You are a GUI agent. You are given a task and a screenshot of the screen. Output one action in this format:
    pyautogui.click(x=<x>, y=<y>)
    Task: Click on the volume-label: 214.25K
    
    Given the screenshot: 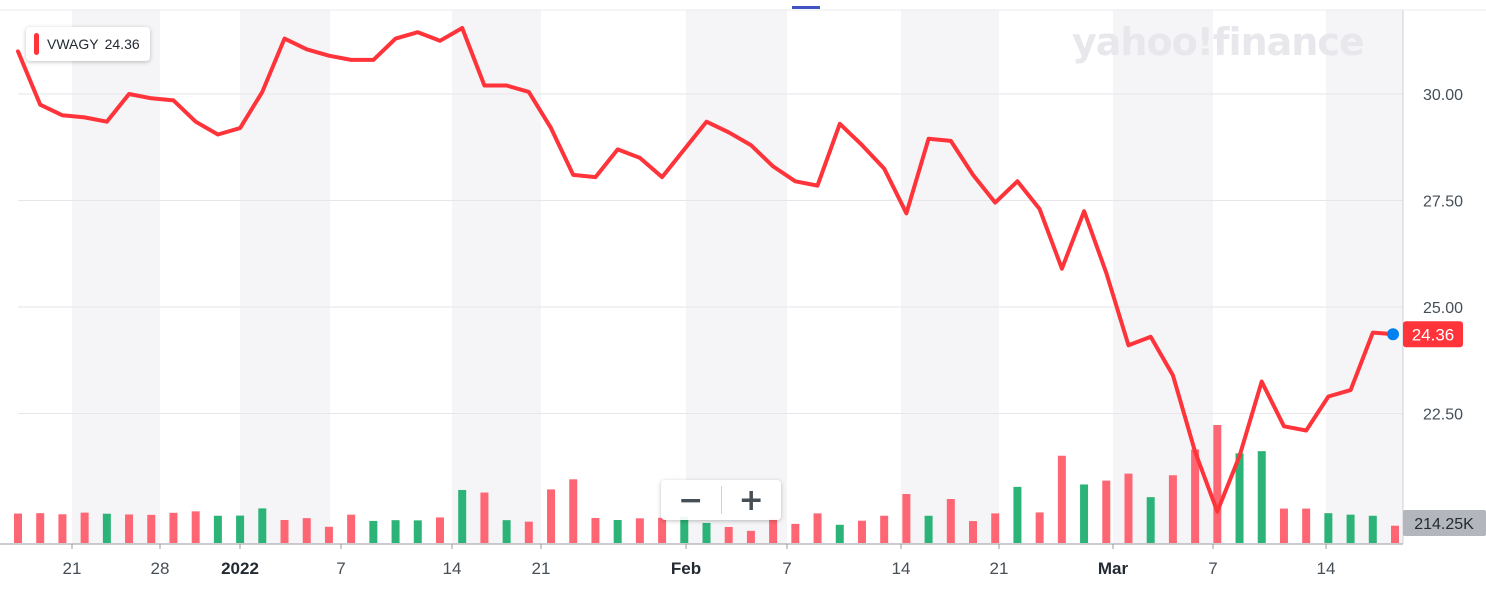 What is the action you would take?
    pyautogui.click(x=1444, y=524)
    